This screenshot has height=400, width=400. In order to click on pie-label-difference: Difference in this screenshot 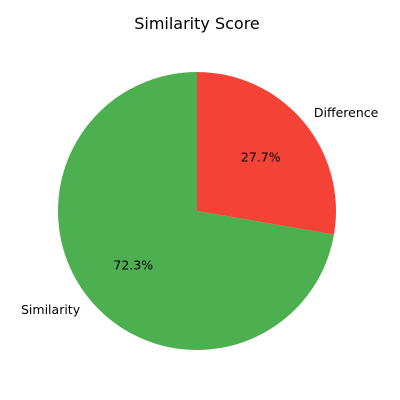, I will do `click(346, 112)`.